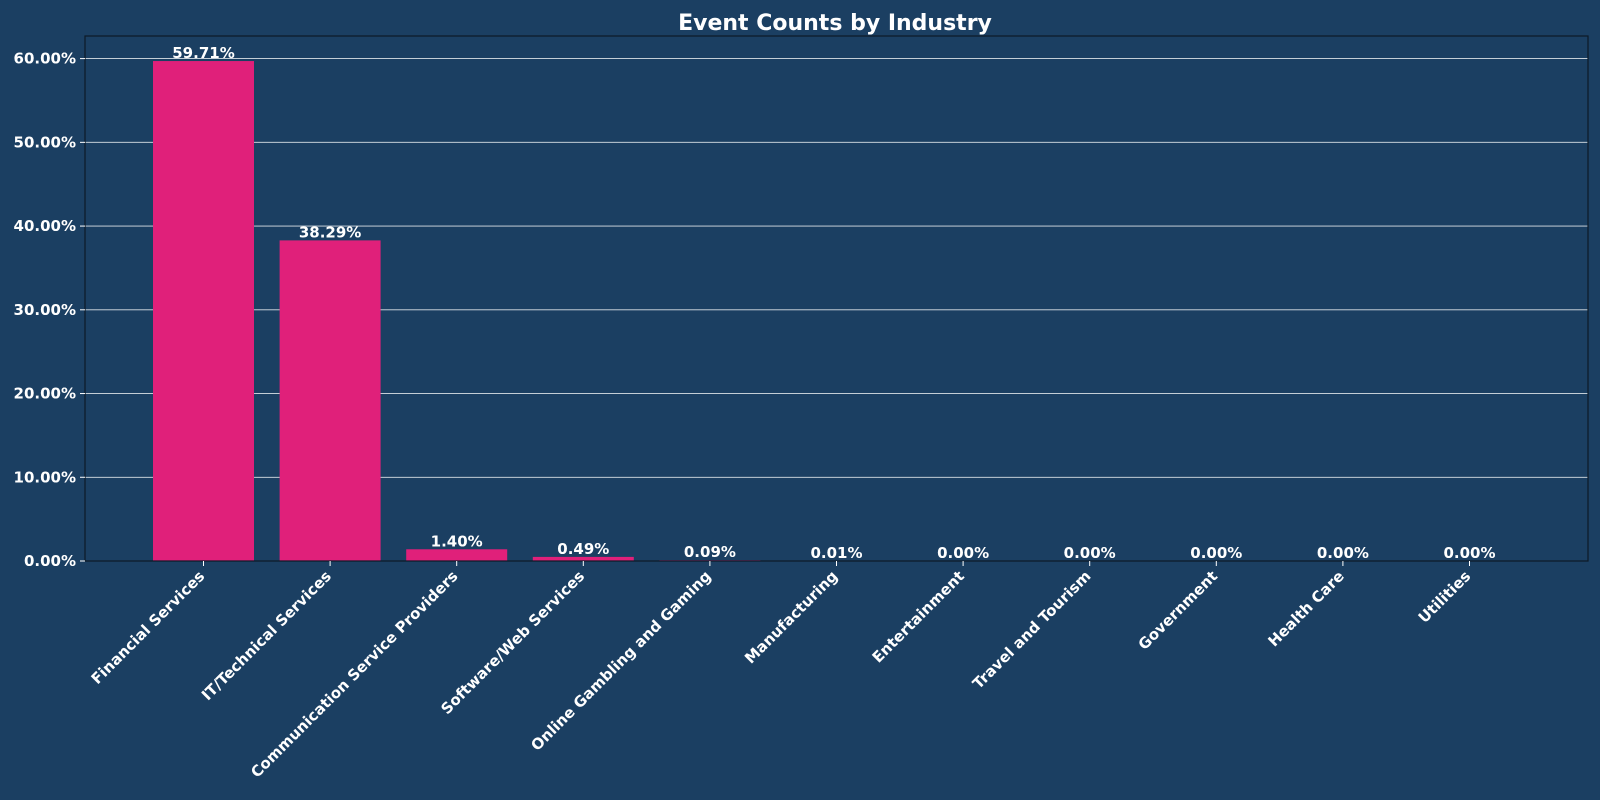  Describe the element at coordinates (50, 561) in the screenshot. I see `y-tick-label: 0.00%` at that location.